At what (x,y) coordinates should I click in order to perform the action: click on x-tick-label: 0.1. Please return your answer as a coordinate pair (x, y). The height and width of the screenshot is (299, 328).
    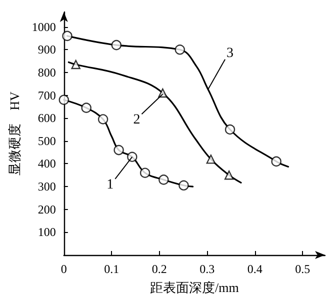
    Looking at the image, I should click on (112, 269).